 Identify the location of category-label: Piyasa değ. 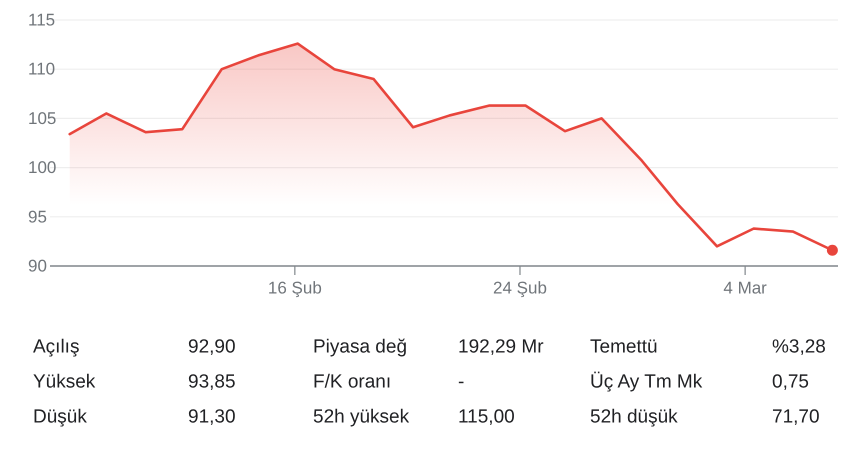
(360, 347).